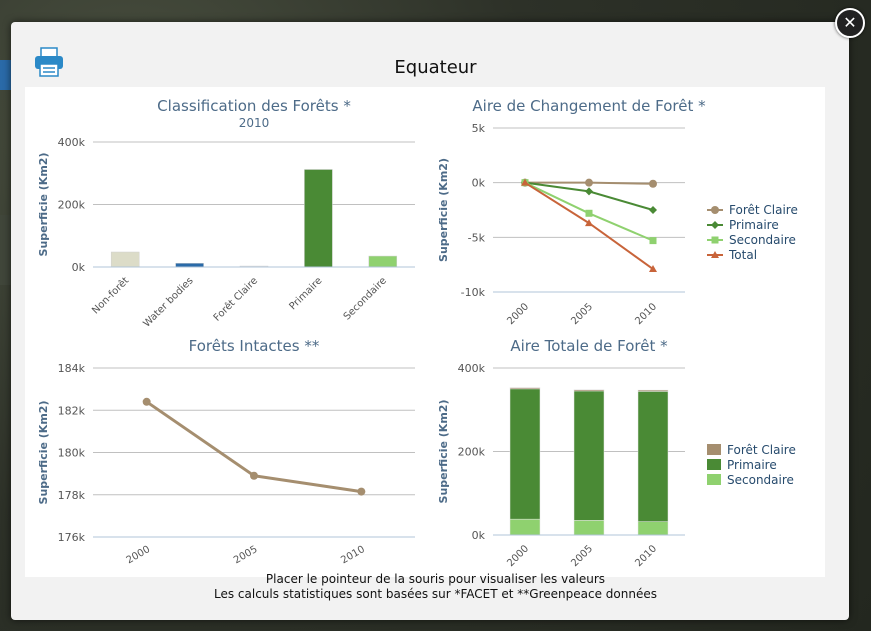 Image resolution: width=871 pixels, height=631 pixels. I want to click on x-tick-label: Water bodies, so click(168, 302).